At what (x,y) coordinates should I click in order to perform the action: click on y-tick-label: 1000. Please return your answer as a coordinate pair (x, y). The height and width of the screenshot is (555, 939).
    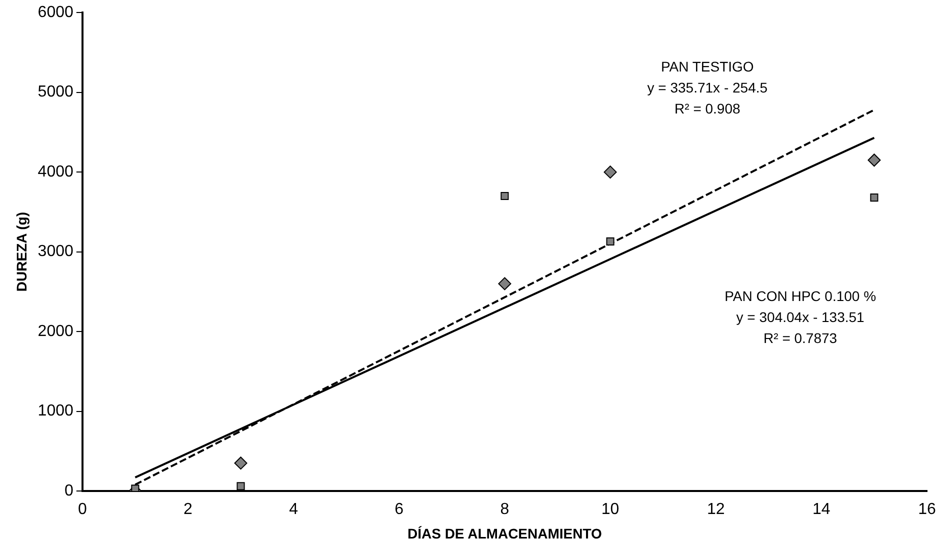
    Looking at the image, I should click on (56, 411).